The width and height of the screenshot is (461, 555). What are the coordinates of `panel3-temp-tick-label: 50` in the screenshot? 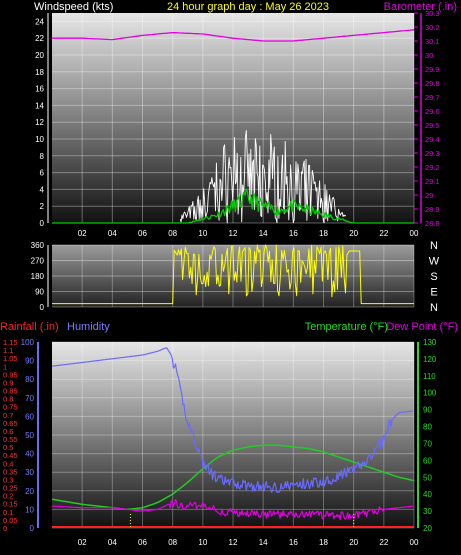 It's located at (427, 477).